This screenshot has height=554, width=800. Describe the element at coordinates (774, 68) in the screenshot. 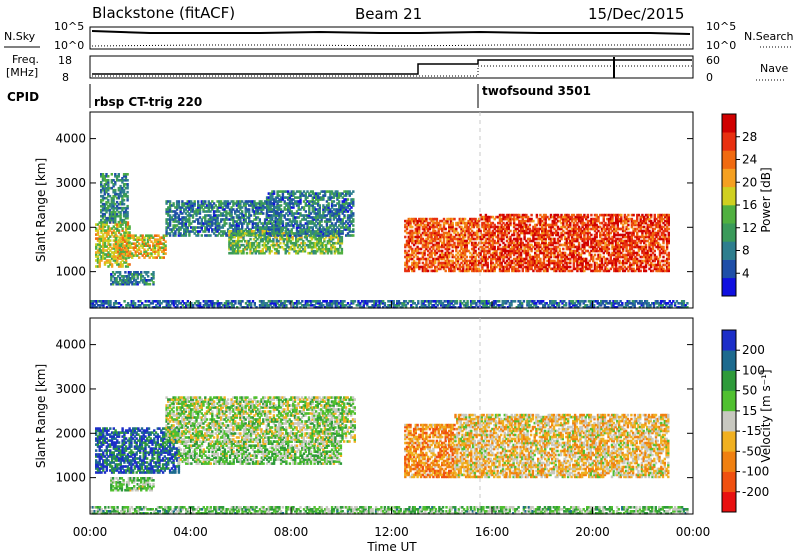

I see `nave-label: Nave` at that location.